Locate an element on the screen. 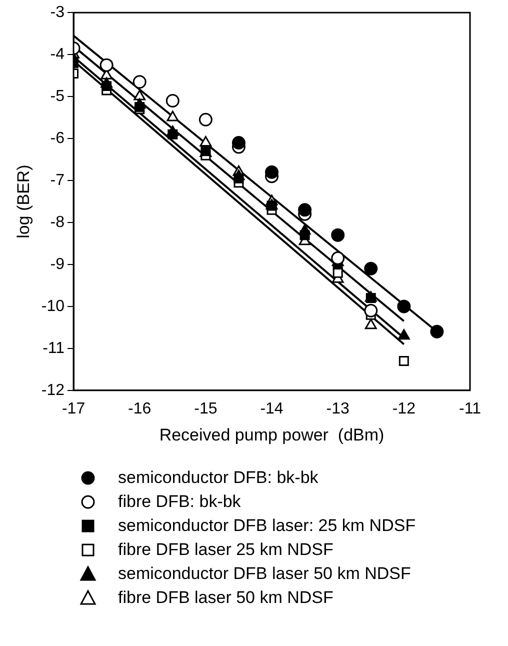 This screenshot has height=646, width=508. x-tick-label: -14 is located at coordinates (272, 409).